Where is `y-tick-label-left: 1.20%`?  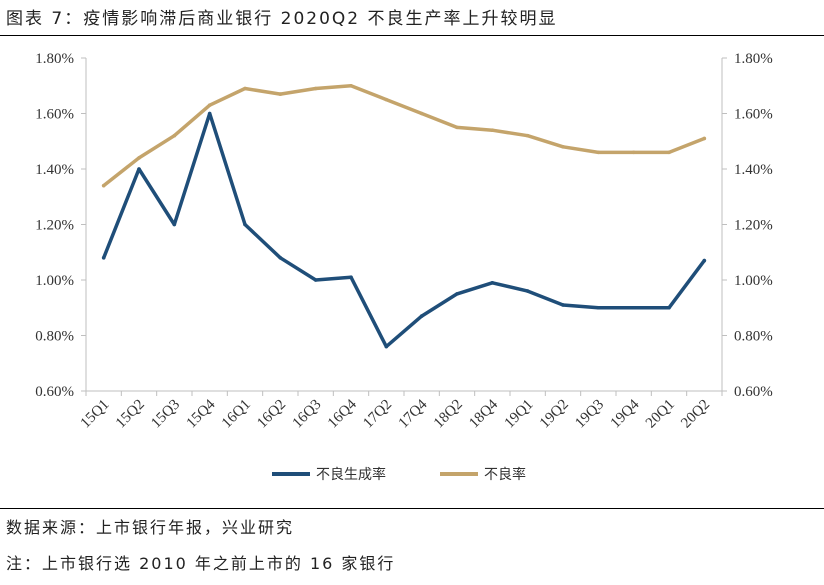
y-tick-label-left: 1.20% is located at coordinates (54, 226).